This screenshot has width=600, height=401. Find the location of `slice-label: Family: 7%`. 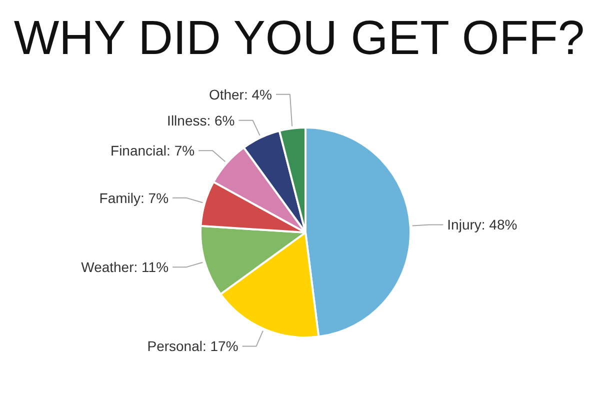

slice-label: Family: 7% is located at coordinates (134, 198).